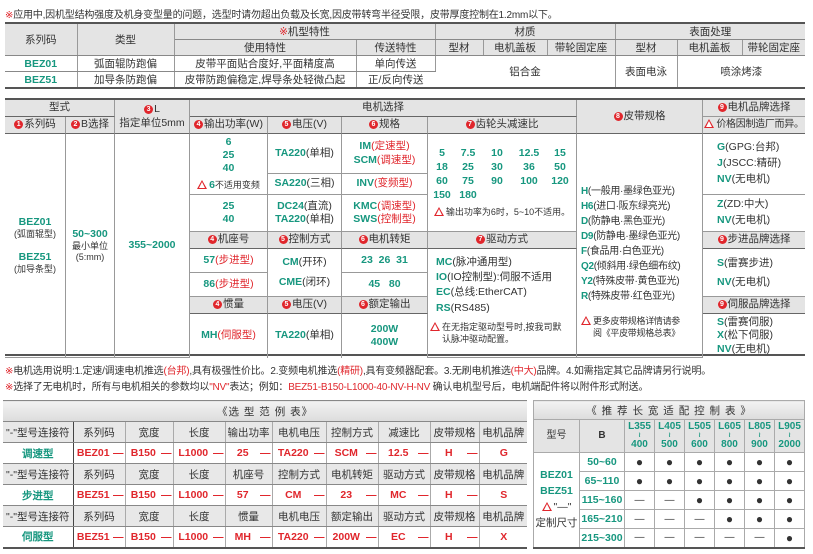 This screenshot has width=813, height=554. What do you see at coordinates (729, 426) in the screenshot?
I see `l-range-start: L605` at bounding box center [729, 426].